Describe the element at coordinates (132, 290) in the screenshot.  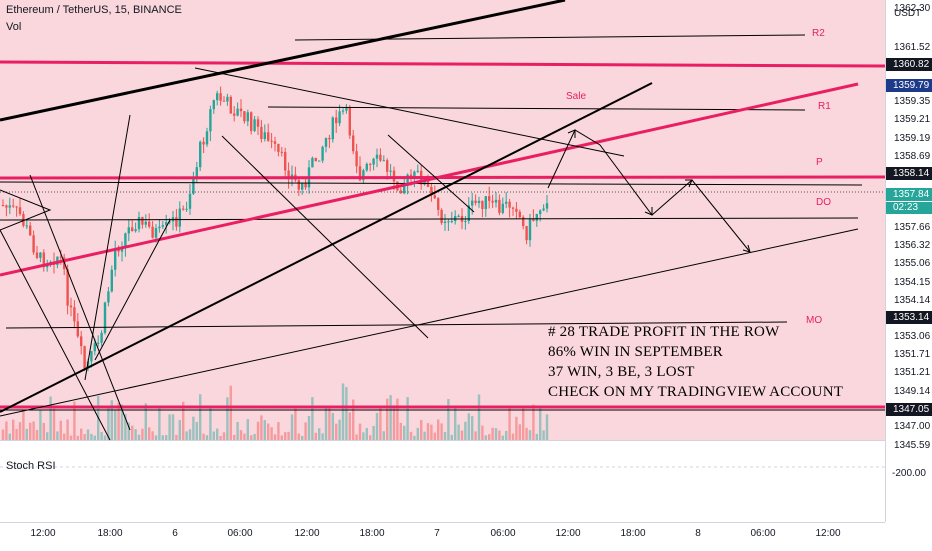
I see `left-line-d` at that location.